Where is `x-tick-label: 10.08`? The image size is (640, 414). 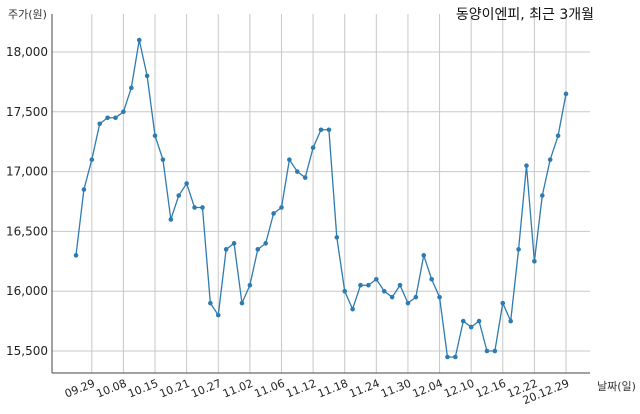 x-tick-label: 10.08 is located at coordinates (111, 389).